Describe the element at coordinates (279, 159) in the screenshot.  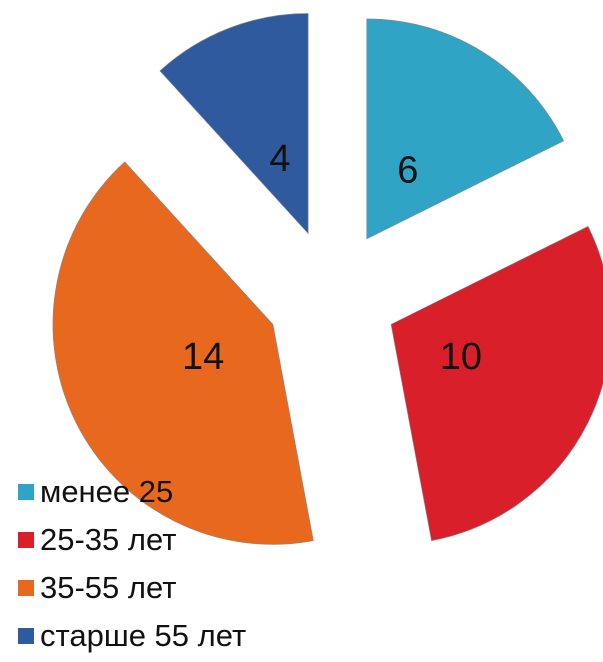
I see `data-label: 4` at that location.